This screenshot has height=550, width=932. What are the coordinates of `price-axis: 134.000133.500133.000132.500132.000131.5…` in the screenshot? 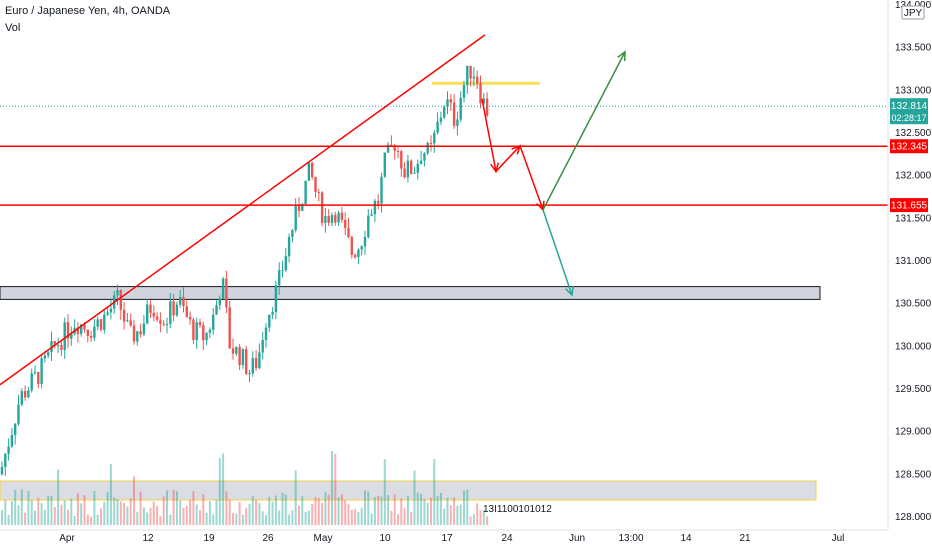 It's located at (909, 275).